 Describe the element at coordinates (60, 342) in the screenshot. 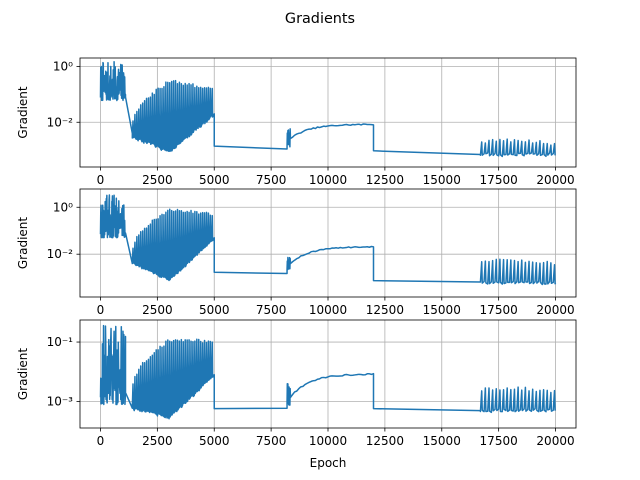

I see `y-tick-label: 10⁻¹` at that location.